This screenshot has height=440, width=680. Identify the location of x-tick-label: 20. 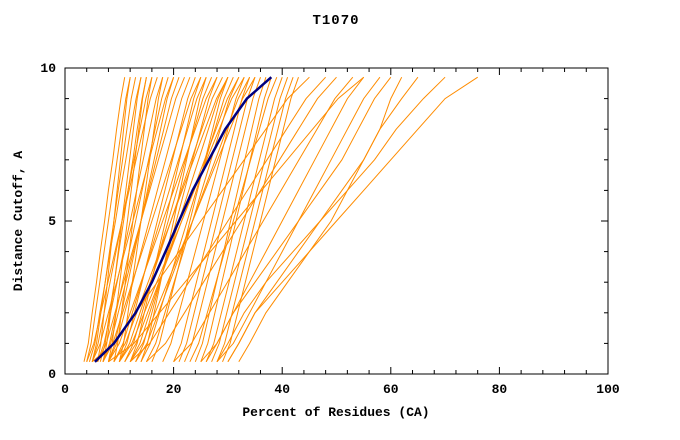
(174, 389).